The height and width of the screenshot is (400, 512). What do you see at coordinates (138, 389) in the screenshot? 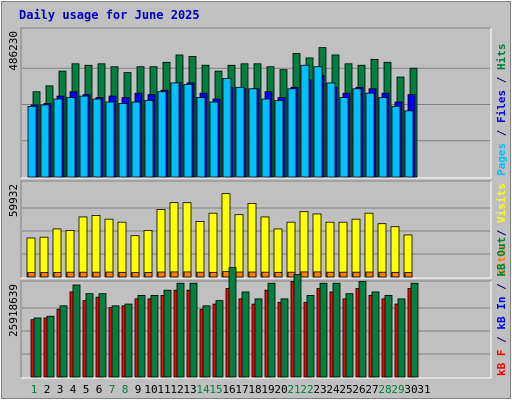
I see `x-tick-label-9: 9` at bounding box center [138, 389].